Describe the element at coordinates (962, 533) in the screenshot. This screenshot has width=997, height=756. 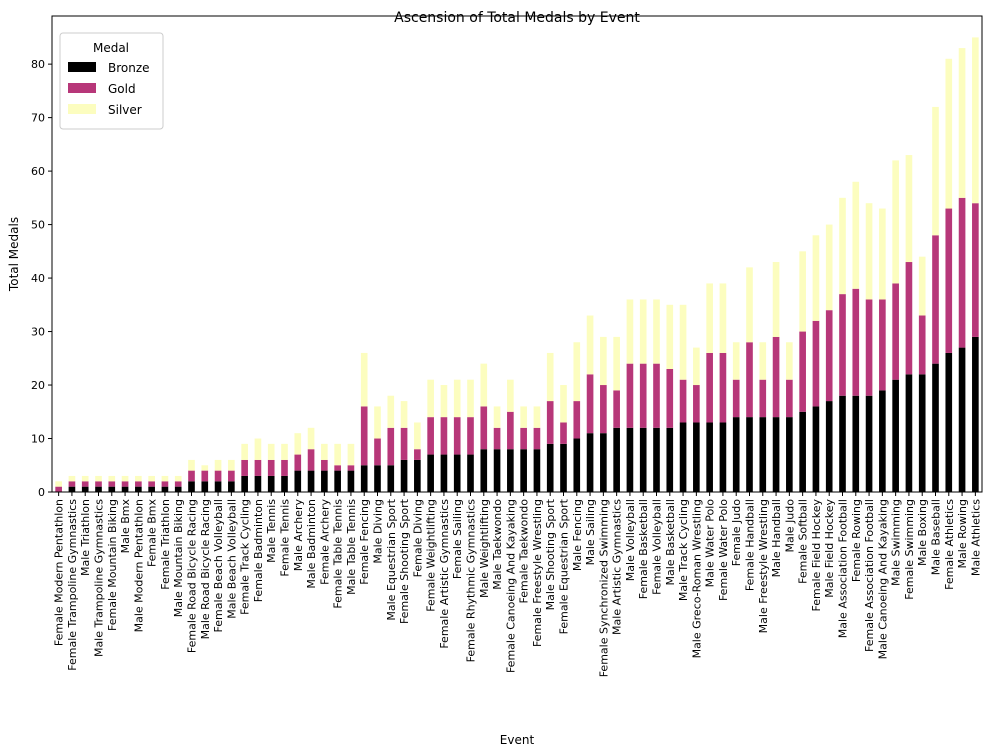
I see `x-tick-label: Male Rowing` at that location.